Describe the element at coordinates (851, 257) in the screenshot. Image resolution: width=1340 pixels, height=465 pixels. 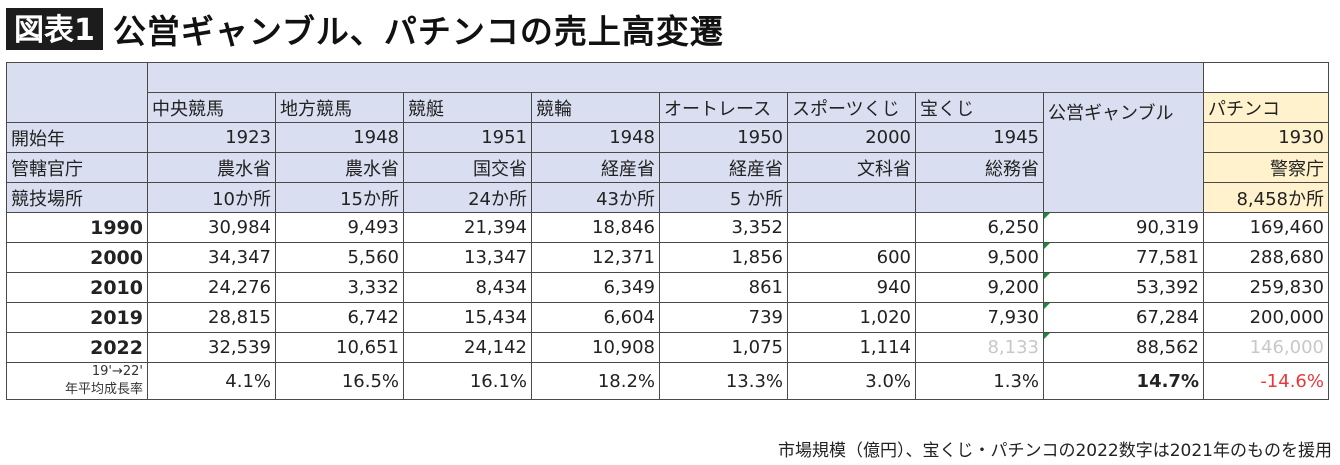
I see `table-cell: 600` at that location.